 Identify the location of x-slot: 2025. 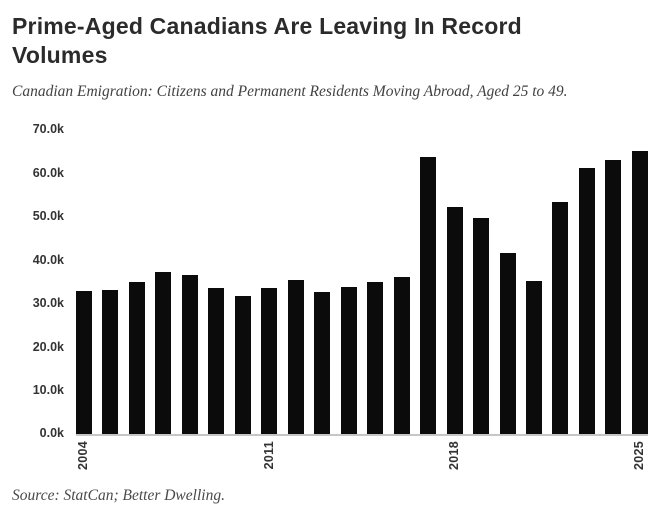
(640, 459).